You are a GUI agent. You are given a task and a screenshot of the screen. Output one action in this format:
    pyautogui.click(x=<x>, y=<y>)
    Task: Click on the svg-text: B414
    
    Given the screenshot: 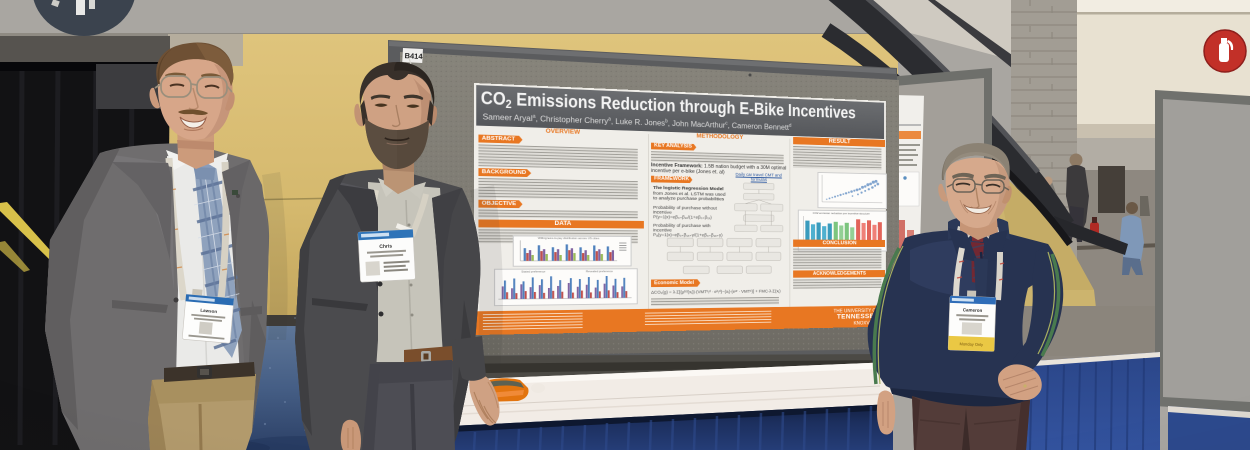 What is the action you would take?
    pyautogui.click(x=413, y=56)
    